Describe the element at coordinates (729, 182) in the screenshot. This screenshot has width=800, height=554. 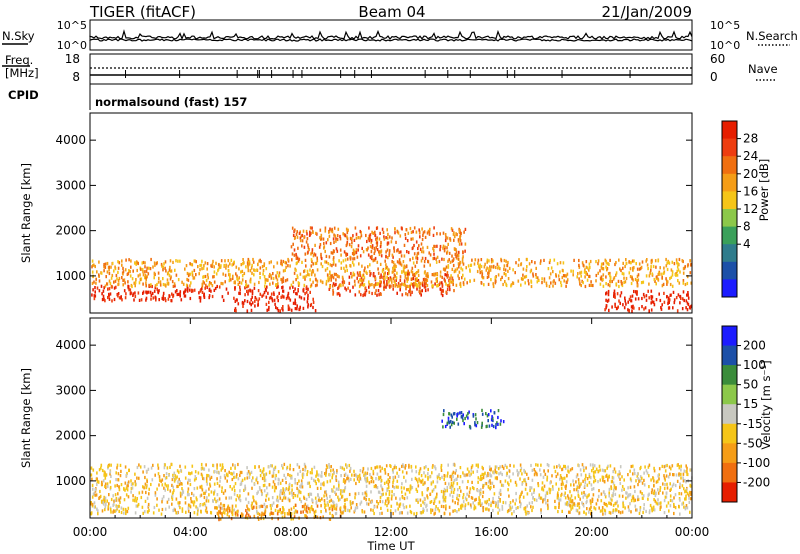
I see `colorbar-segment` at that location.